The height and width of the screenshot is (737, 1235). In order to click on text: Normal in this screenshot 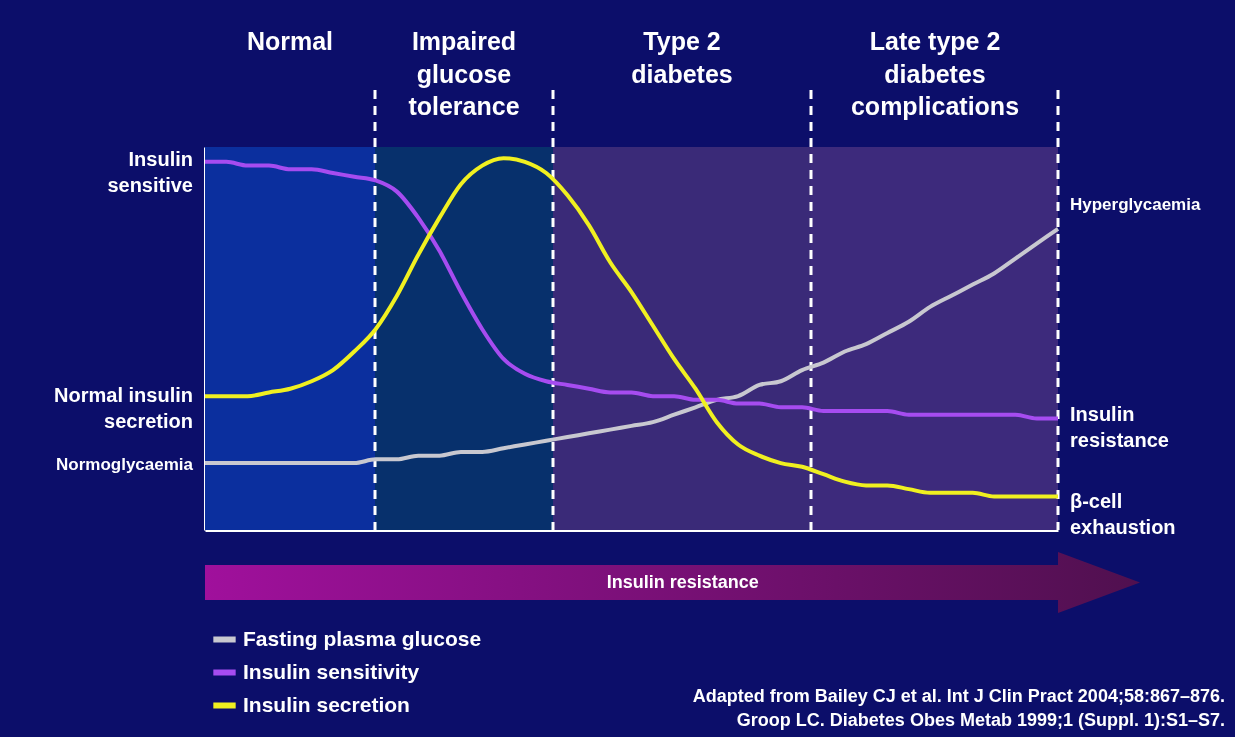, I will do `click(290, 41)`.